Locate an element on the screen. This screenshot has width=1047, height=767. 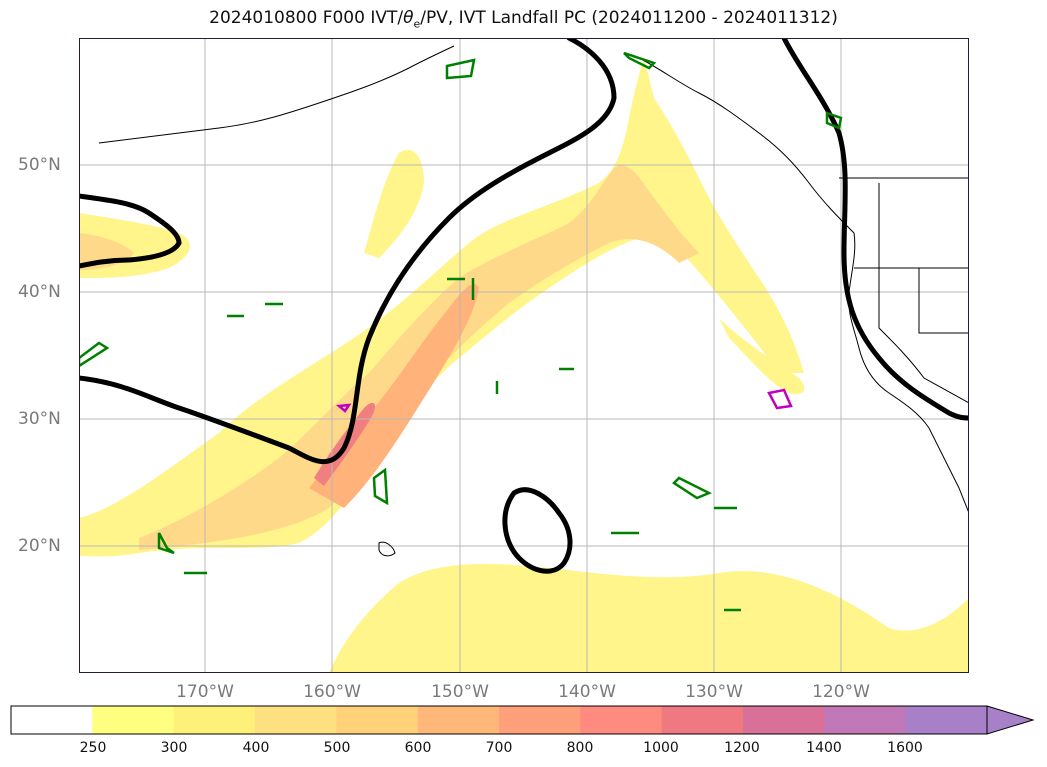
colorbar-tick-500: 500 is located at coordinates (337, 748).